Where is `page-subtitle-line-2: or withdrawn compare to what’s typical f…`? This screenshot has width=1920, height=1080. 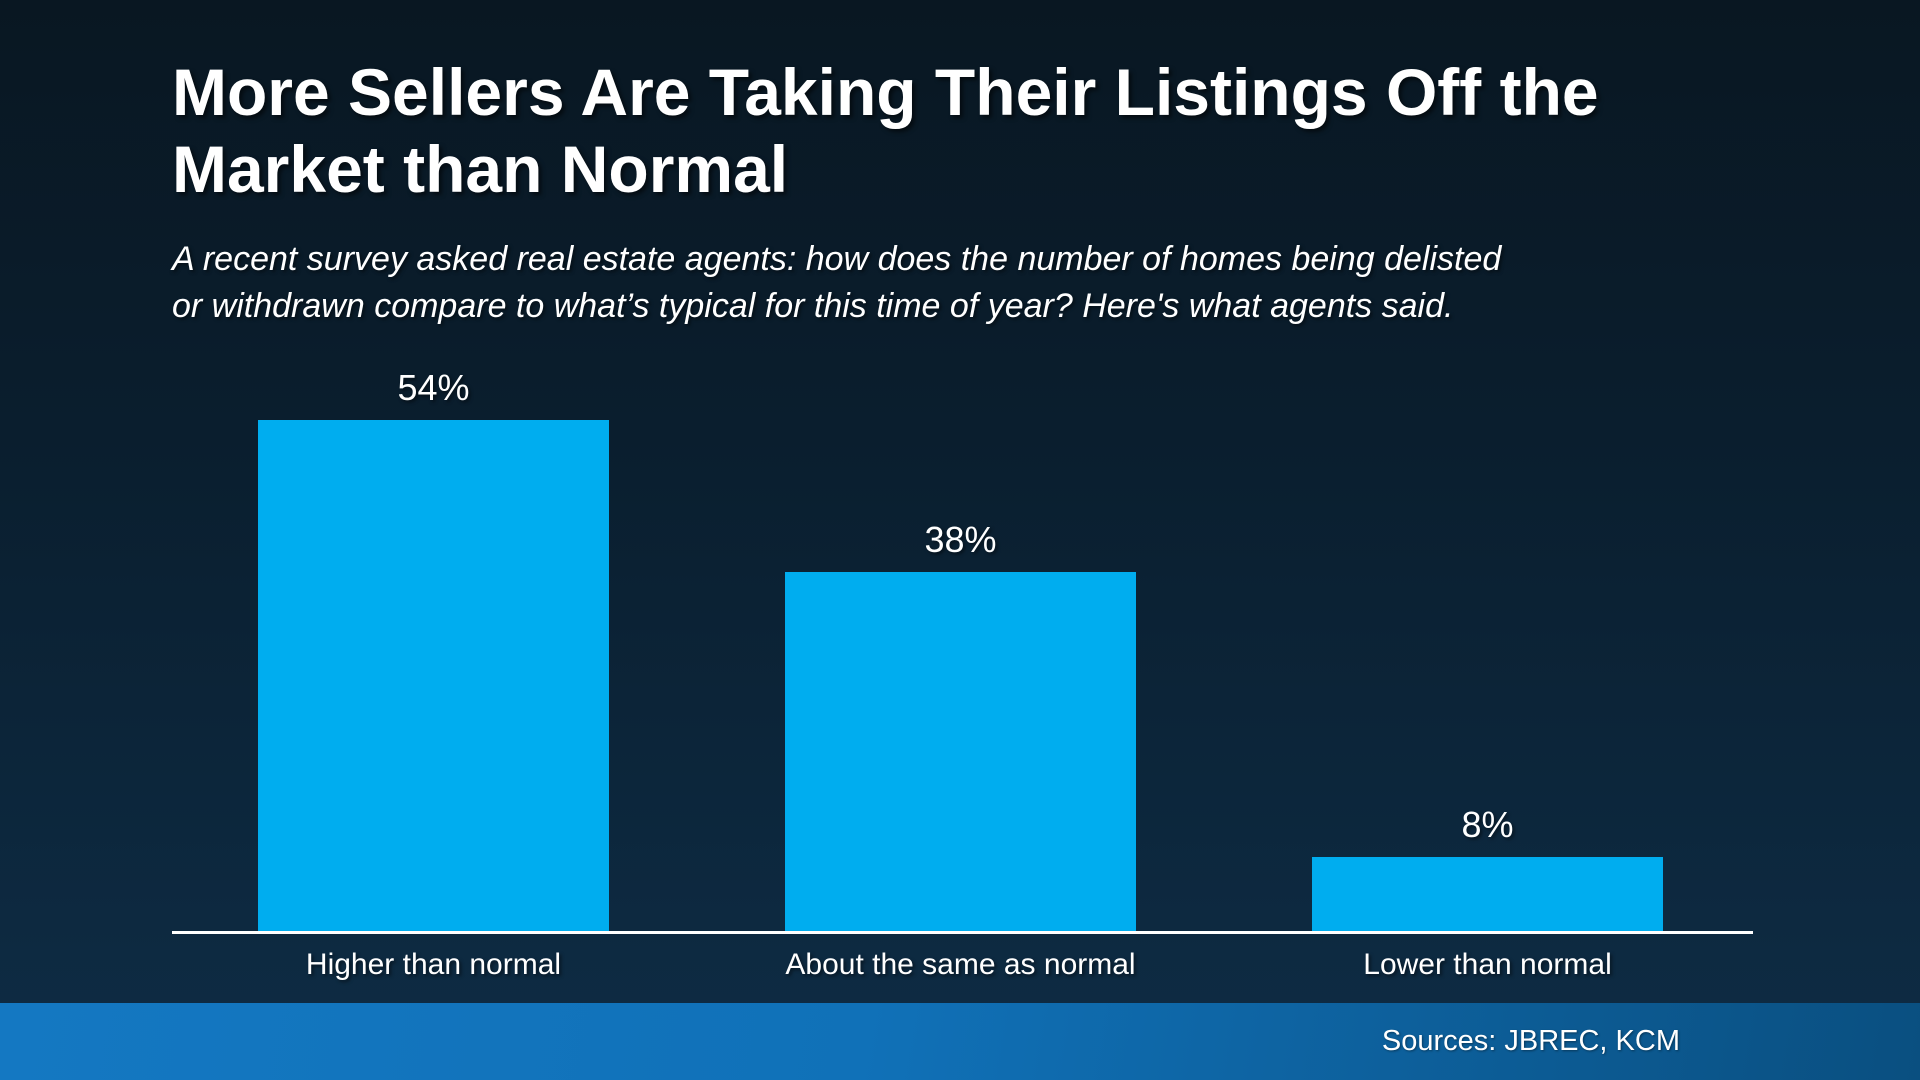
page-subtitle-line-2: or withdrawn compare to what’s typical f… is located at coordinates (813, 306).